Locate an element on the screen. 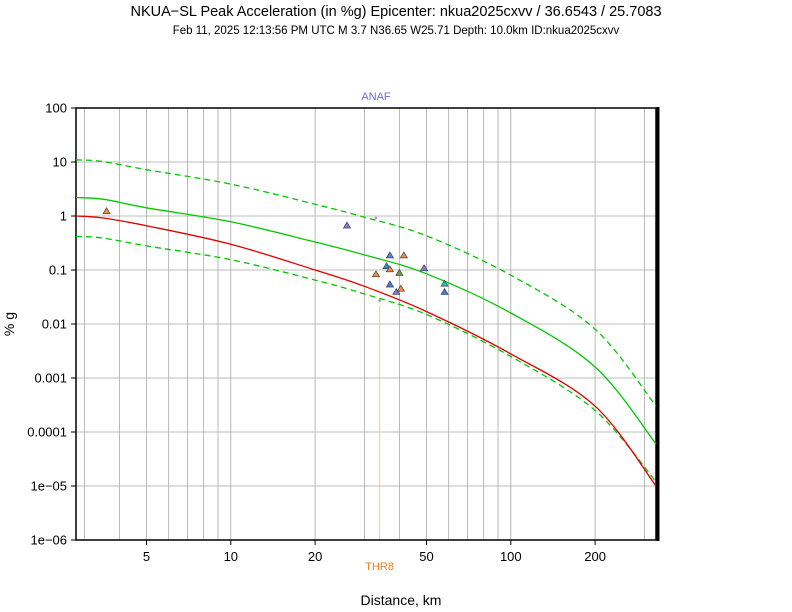  x-tick-label: 200 is located at coordinates (595, 556).